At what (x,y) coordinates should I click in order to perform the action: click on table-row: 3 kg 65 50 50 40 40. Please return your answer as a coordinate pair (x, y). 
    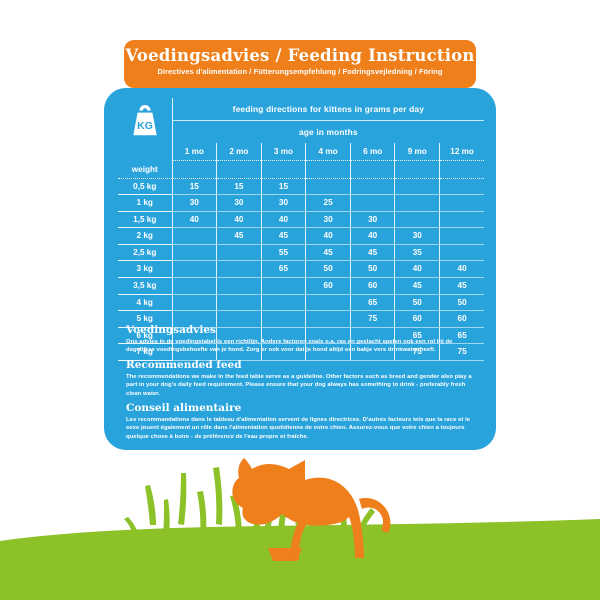
    Looking at the image, I should click on (301, 269).